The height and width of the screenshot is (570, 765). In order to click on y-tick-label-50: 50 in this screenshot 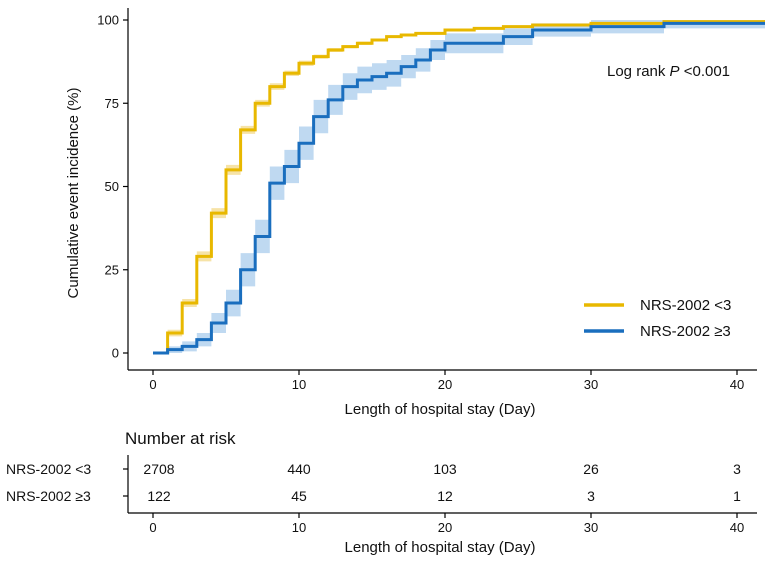, I will do `click(112, 186)`.